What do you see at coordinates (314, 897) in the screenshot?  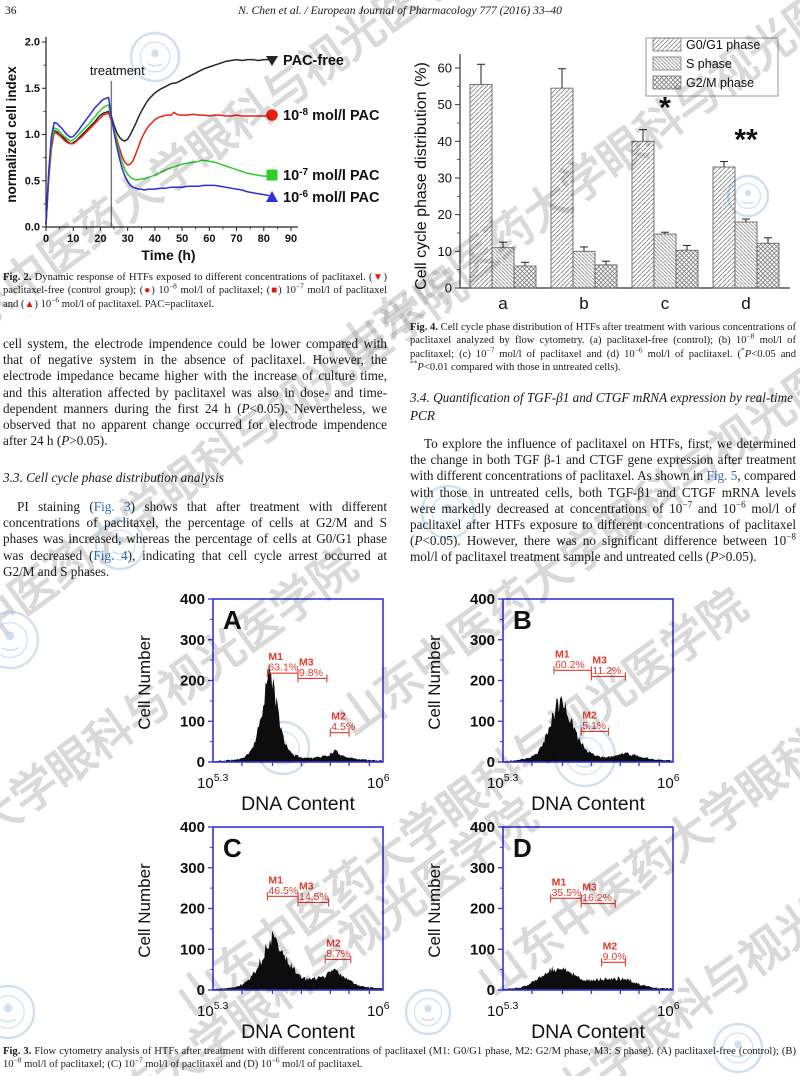 I see `marker-percentage: 14.5%` at bounding box center [314, 897].